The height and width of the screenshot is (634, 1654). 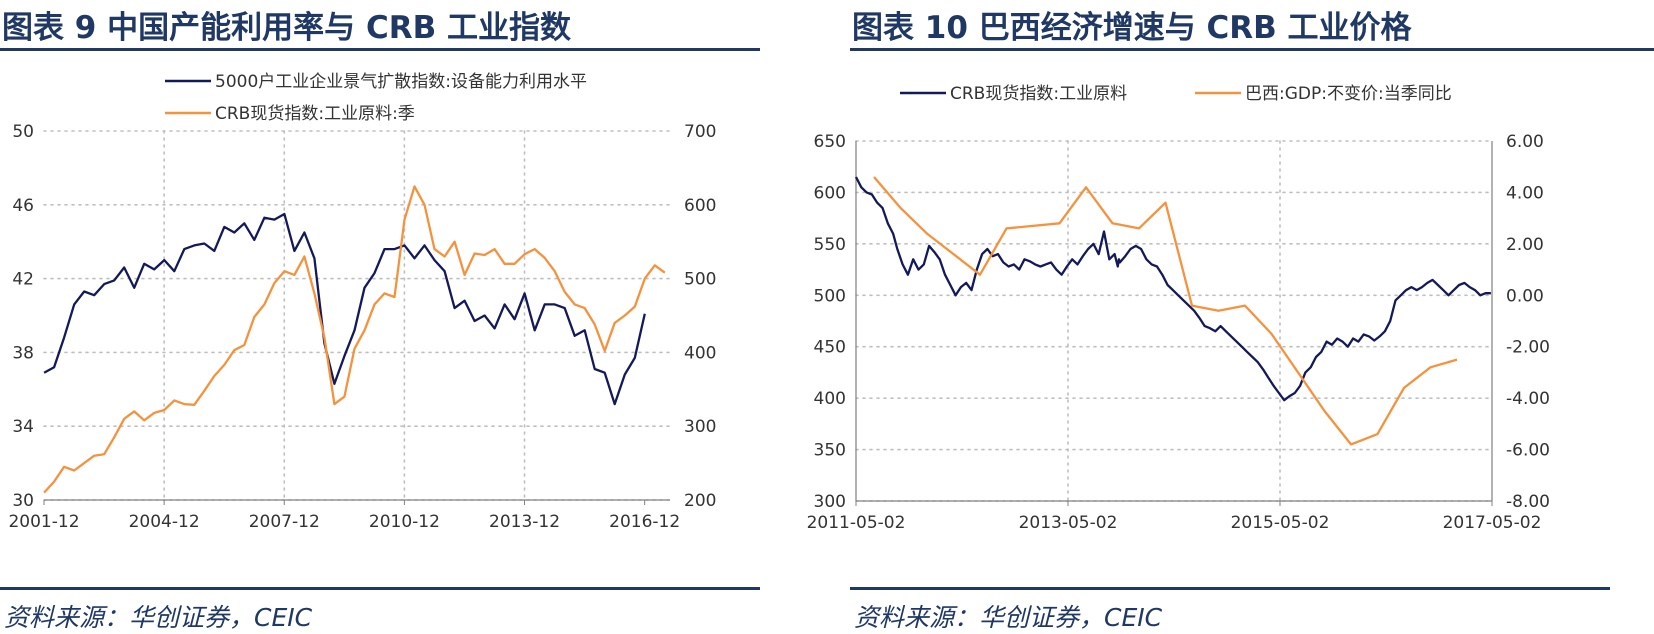 I want to click on right-axis-tick-label: 700, so click(x=700, y=132).